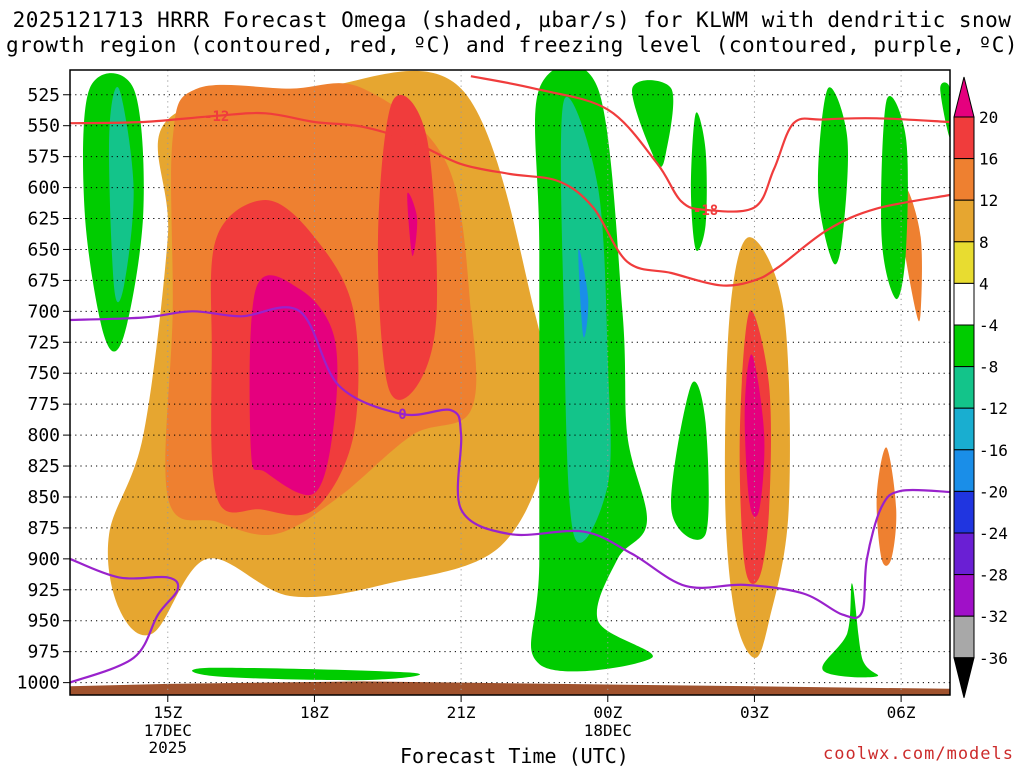 The width and height of the screenshot is (1024, 768). Describe the element at coordinates (608, 730) in the screenshot. I see `x-tick-sublabel-18DEC: 18DEC` at that location.